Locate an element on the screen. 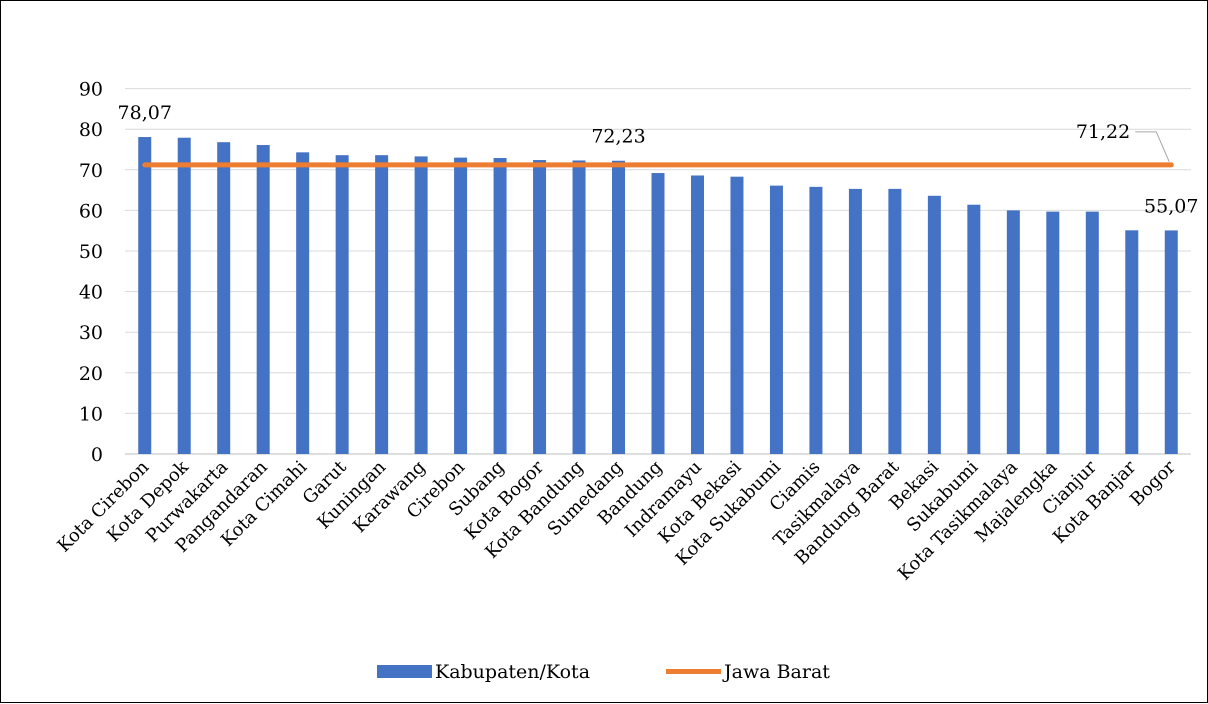  legend-label-jawa-barat: Jawa Barat is located at coordinates (776, 672).